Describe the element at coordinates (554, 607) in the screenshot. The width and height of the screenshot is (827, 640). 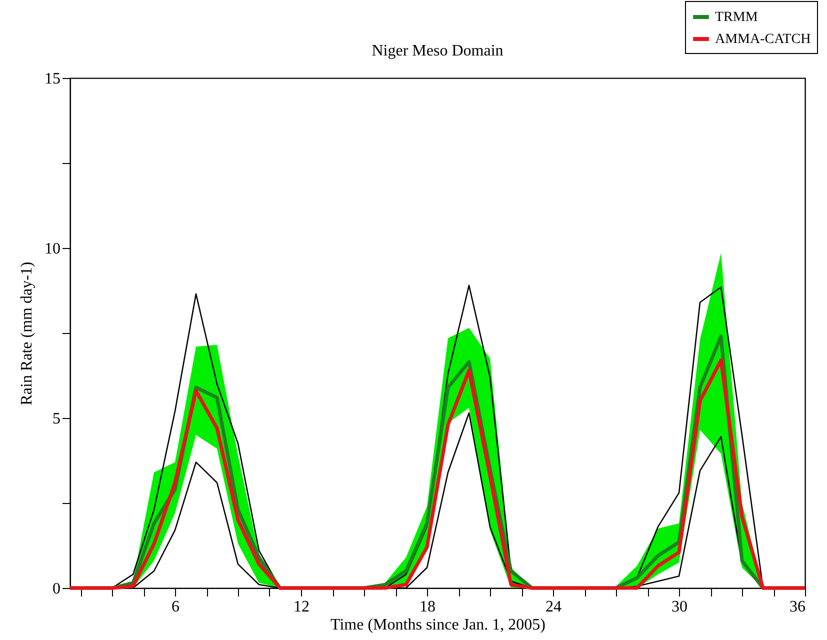
I see `x-tick-label: 24` at that location.